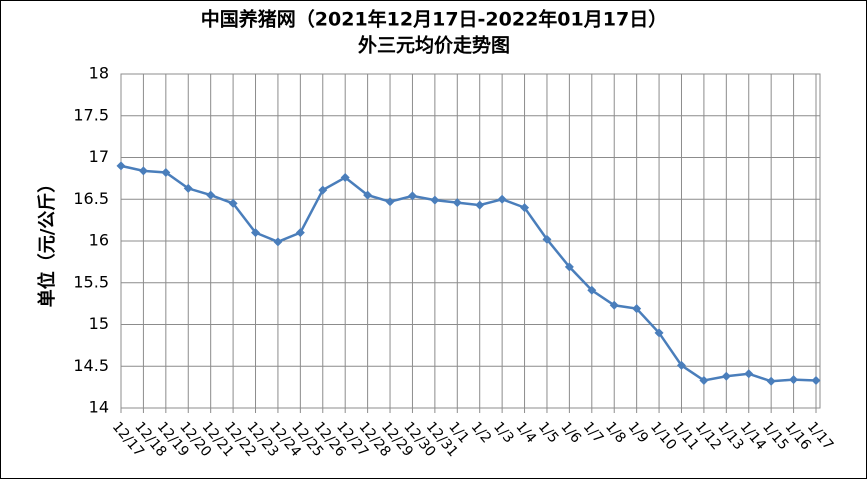 The image size is (867, 479). Describe the element at coordinates (434, 45) in the screenshot. I see `chart-subtitle: 外三元均价走势图` at that location.